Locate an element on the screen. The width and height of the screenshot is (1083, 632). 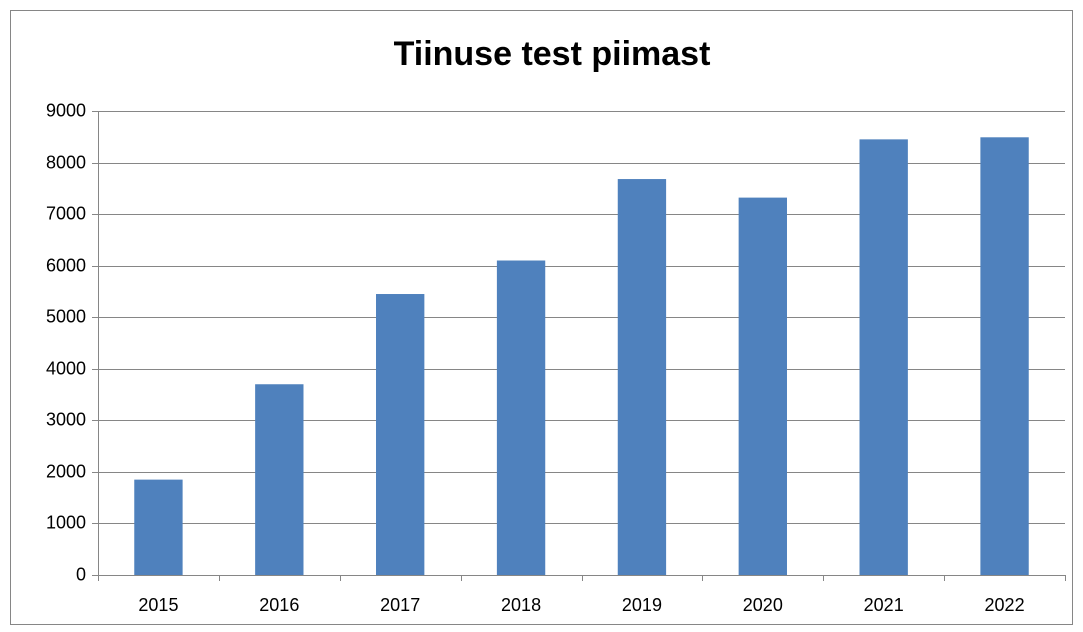
y-tick-label: 3000 is located at coordinates (66, 419).